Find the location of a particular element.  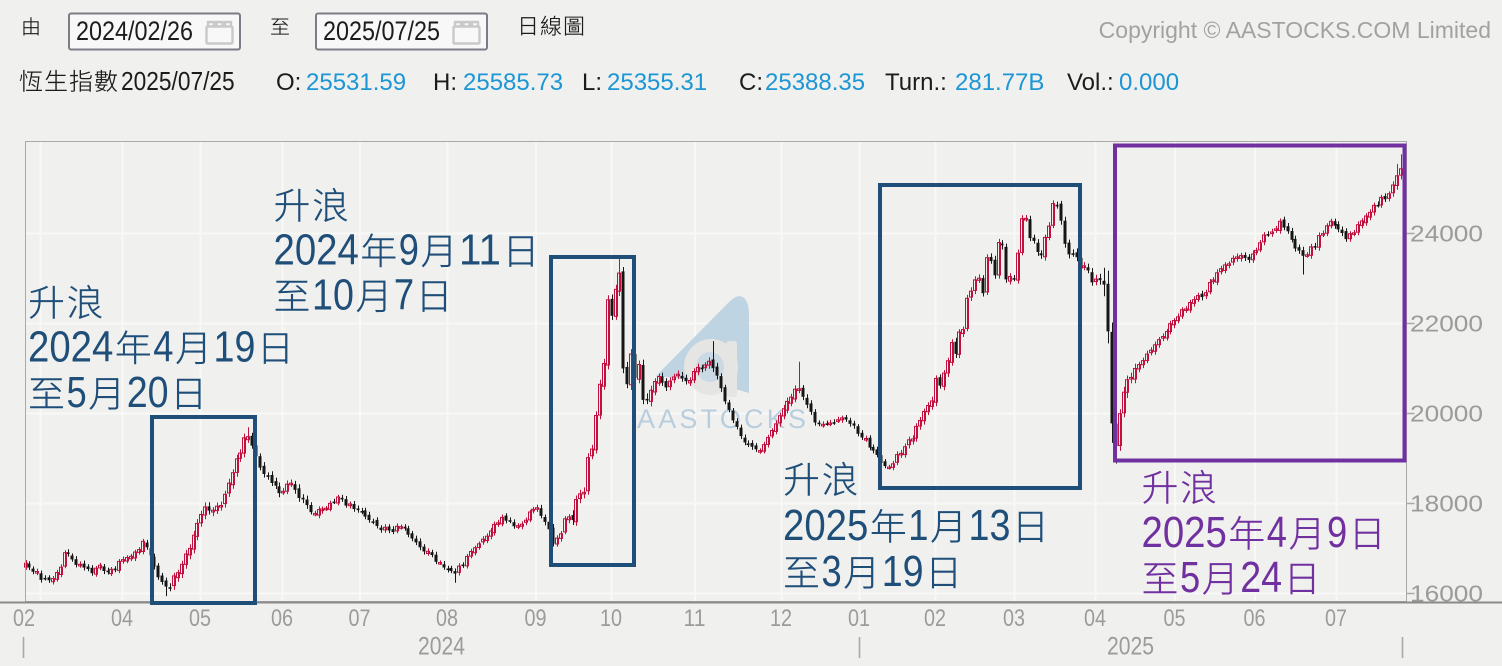

svg-text: 25585.73 is located at coordinates (513, 82).